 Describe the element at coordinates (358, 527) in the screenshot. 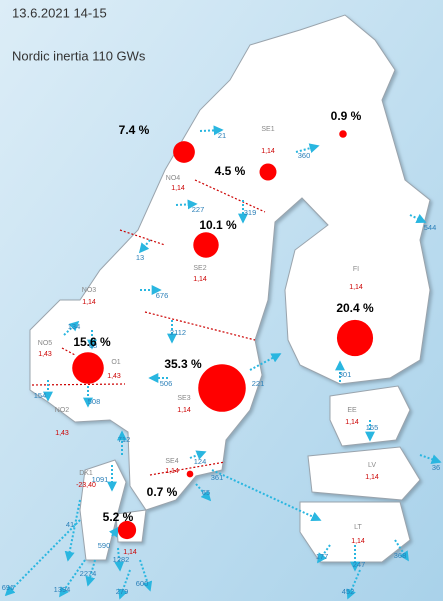

I see `area-name: LT` at that location.